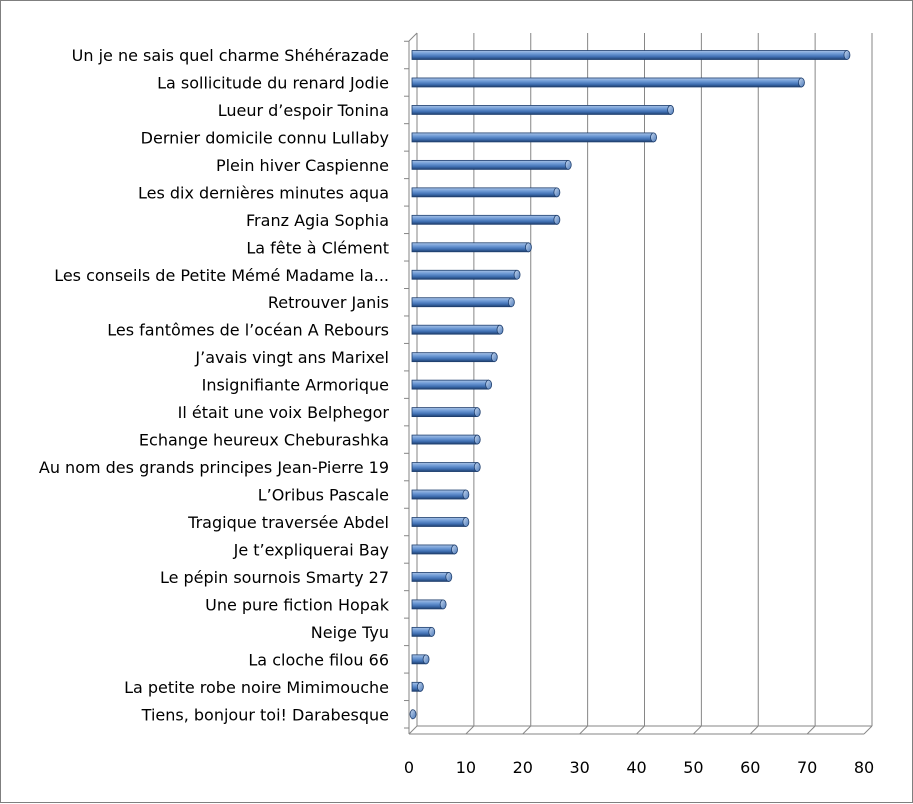 The image size is (913, 804). Describe the element at coordinates (302, 165) in the screenshot. I see `category-label: Plein hiver Caspienne` at that location.